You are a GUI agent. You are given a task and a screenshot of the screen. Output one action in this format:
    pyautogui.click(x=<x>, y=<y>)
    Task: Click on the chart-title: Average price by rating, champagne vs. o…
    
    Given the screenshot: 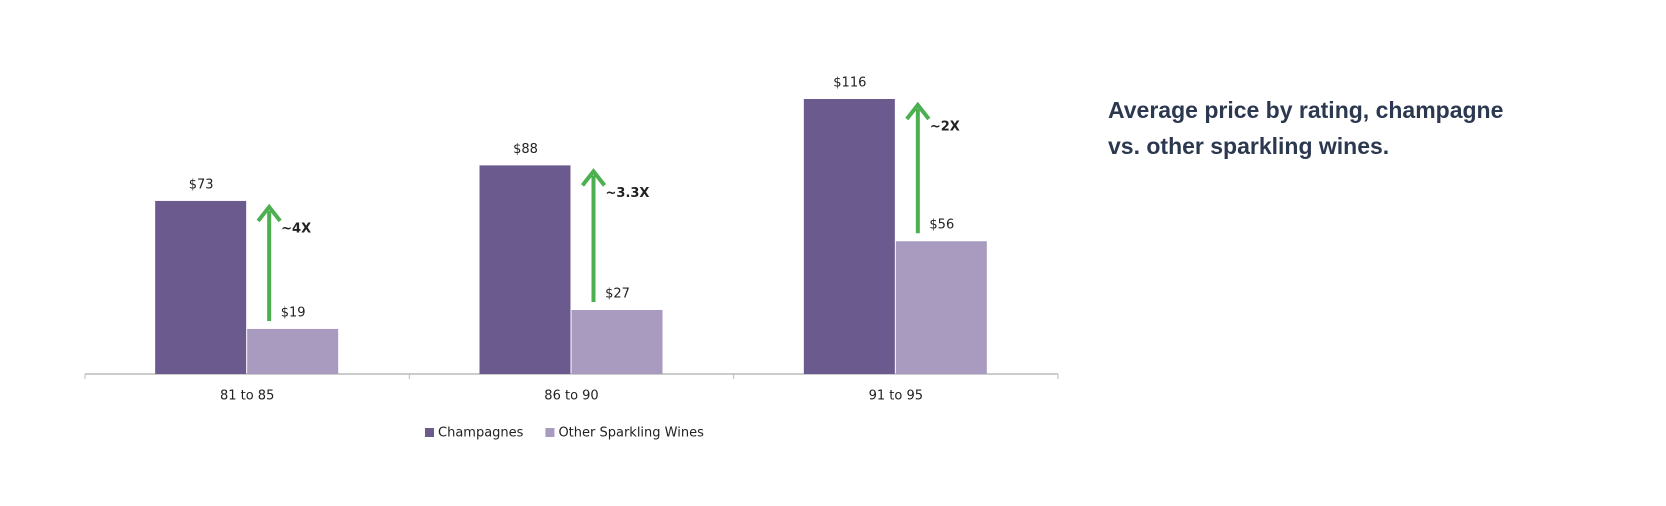 What is the action you would take?
    pyautogui.click(x=1306, y=128)
    